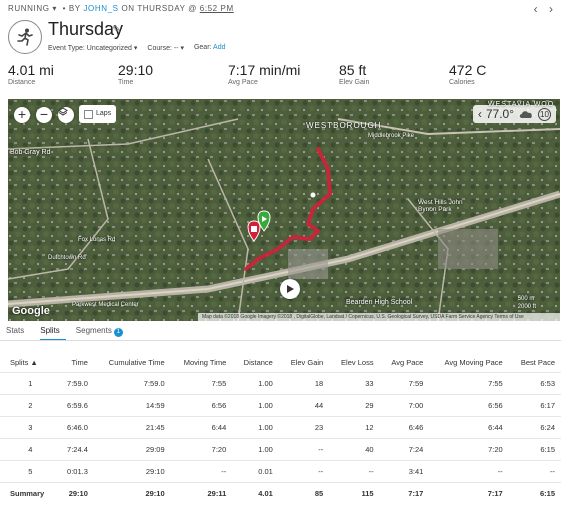 The height and width of the screenshot is (509, 561). Describe the element at coordinates (354, 449) in the screenshot. I see `table-cell: 40` at that location.